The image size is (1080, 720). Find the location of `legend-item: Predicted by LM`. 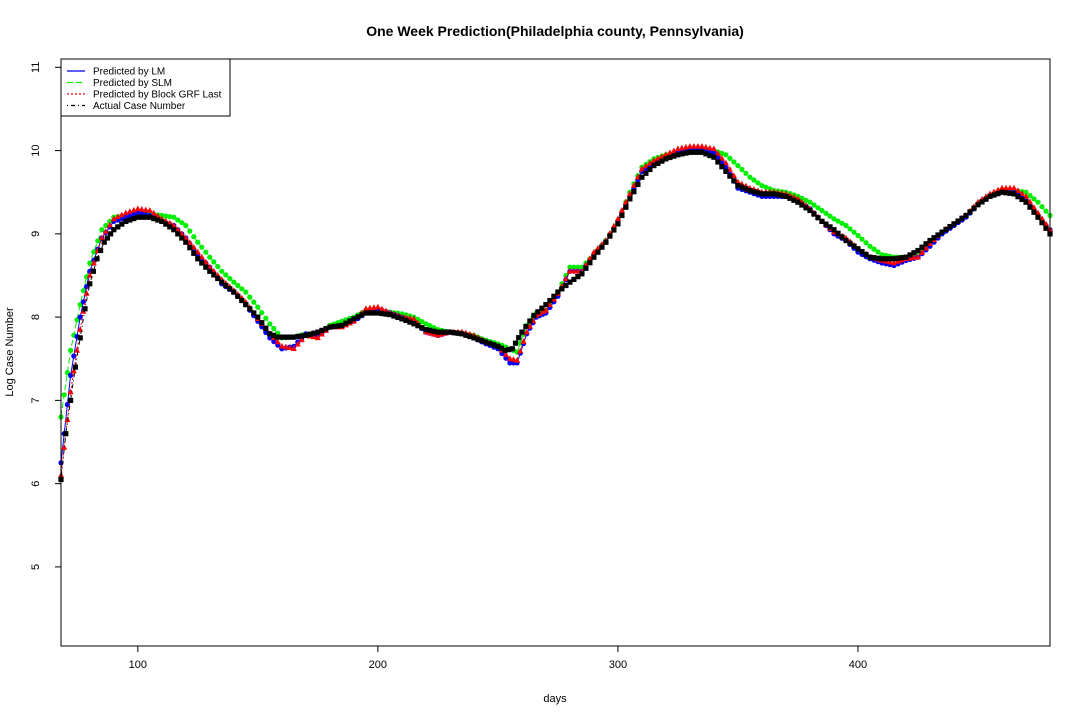

legend-item: Predicted by LM is located at coordinates (116, 72).